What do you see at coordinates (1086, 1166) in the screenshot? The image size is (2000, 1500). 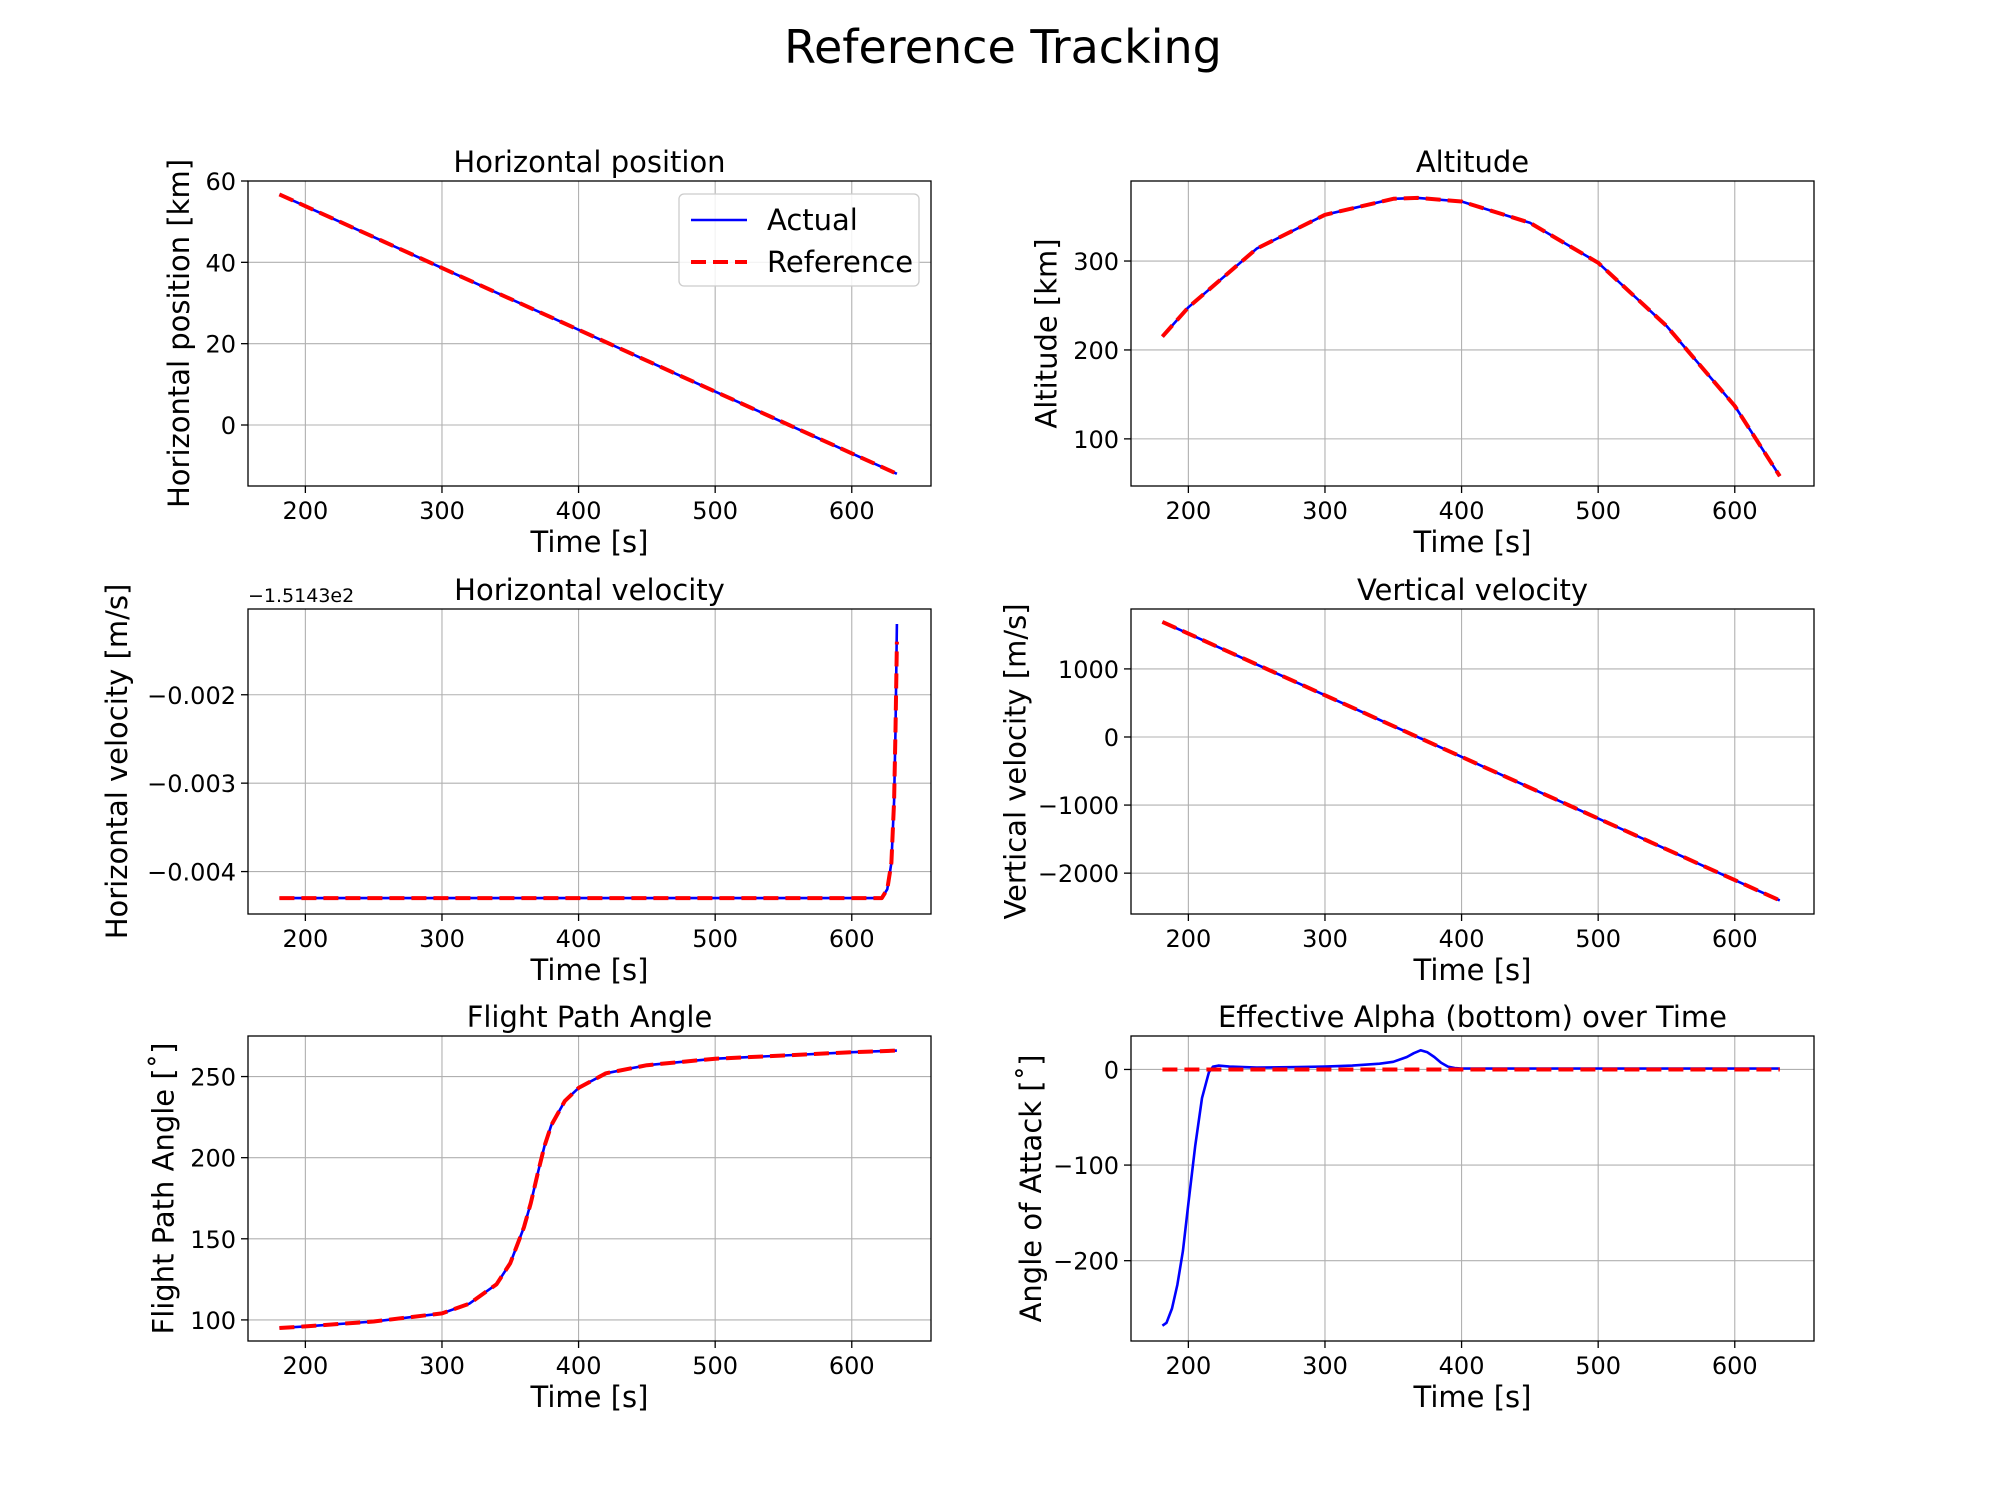 I see `y-tick-label: −100` at bounding box center [1086, 1166].